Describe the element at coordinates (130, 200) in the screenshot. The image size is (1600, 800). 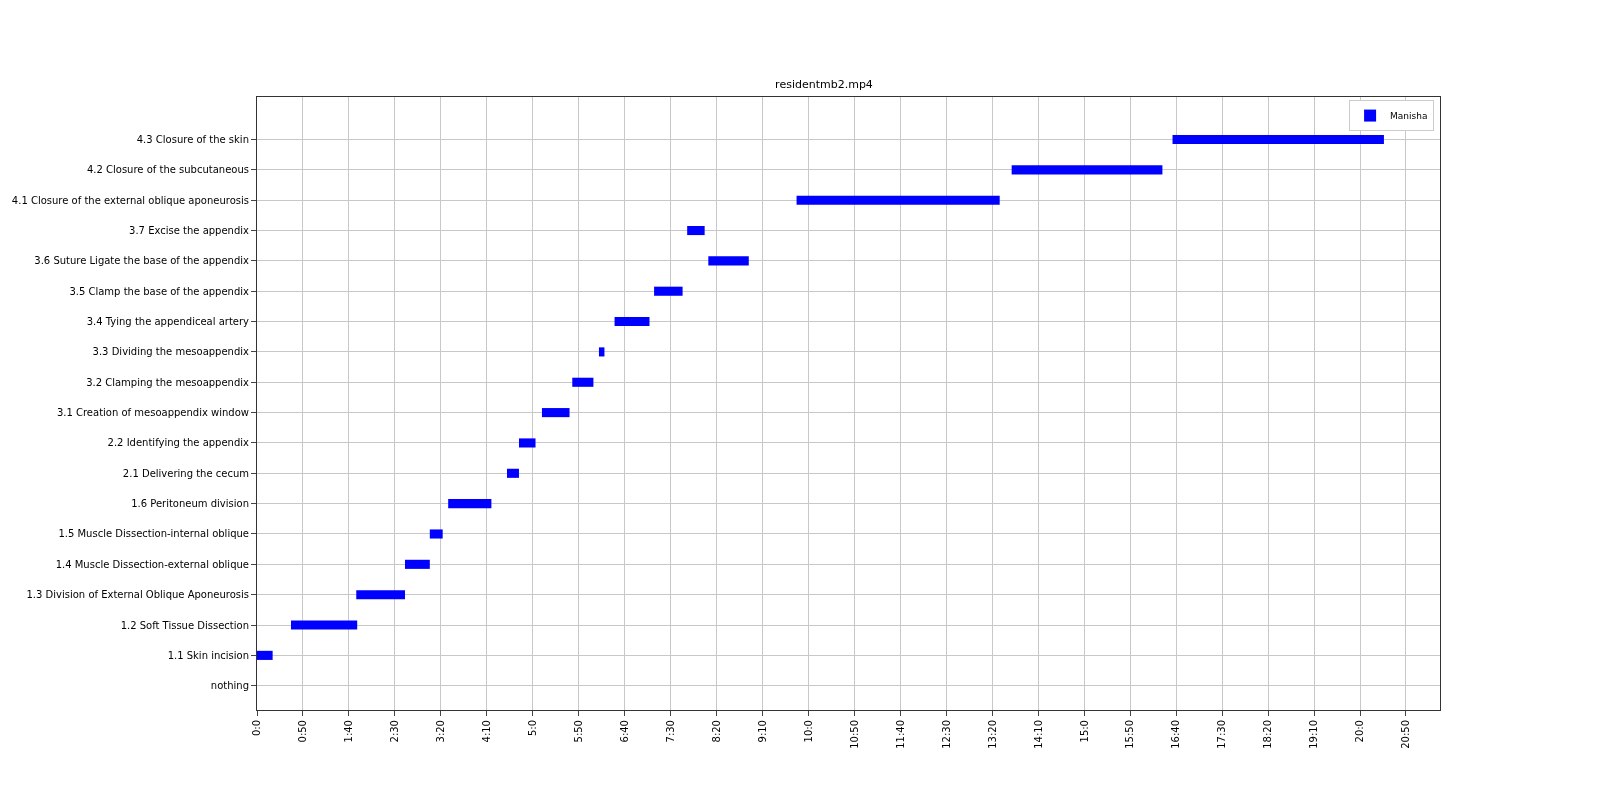
I see `y-tick-label: 4.1 Closure of the external oblique aponeurosis` at that location.